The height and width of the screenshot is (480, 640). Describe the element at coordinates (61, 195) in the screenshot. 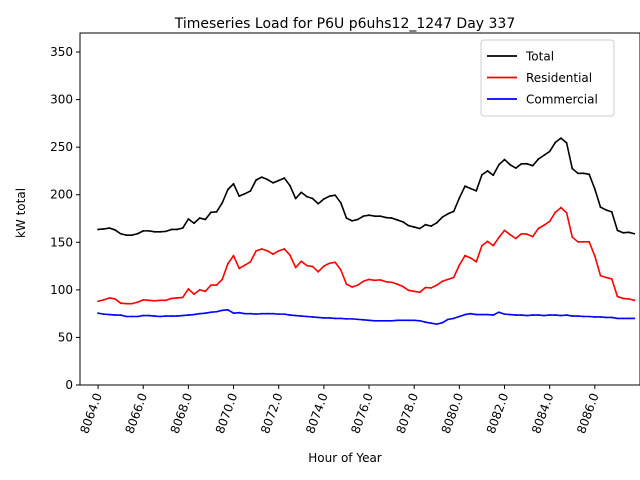

I see `y-tick-label: 200` at that location.